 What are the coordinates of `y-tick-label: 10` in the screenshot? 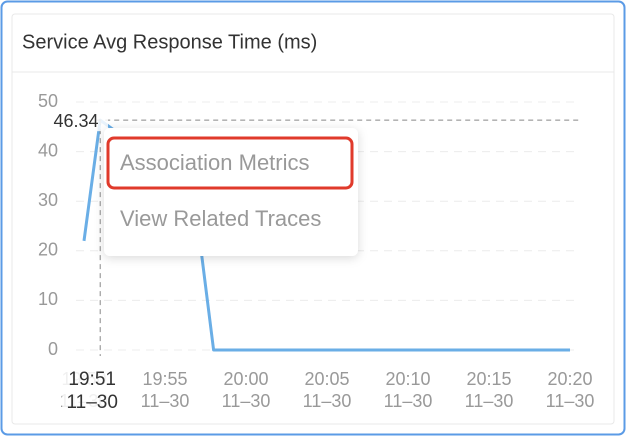 It's located at (48, 299).